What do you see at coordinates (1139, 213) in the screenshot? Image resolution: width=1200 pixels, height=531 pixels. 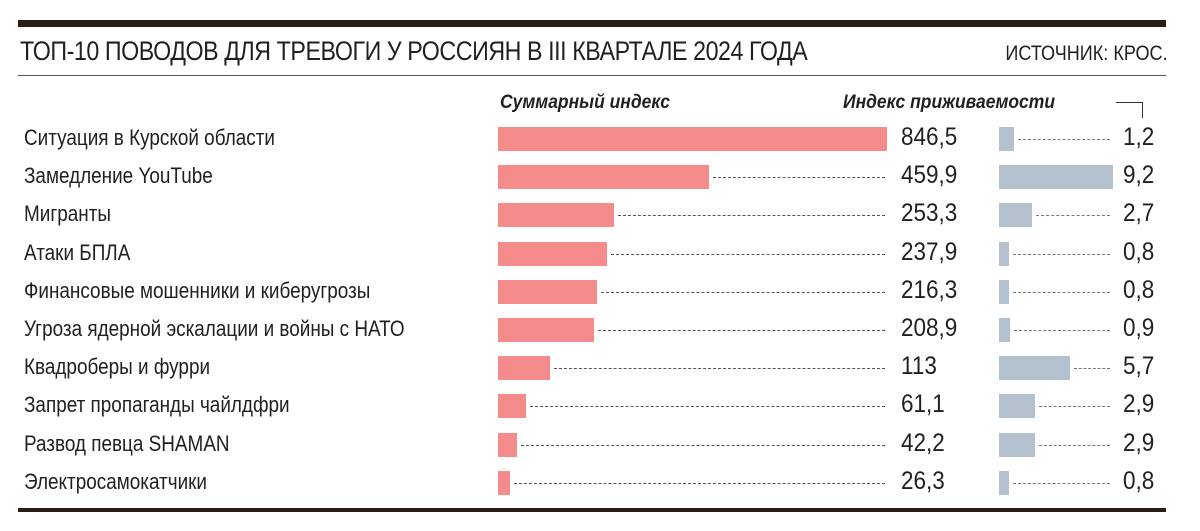 I see `survival-index-value: 2,7` at bounding box center [1139, 213].